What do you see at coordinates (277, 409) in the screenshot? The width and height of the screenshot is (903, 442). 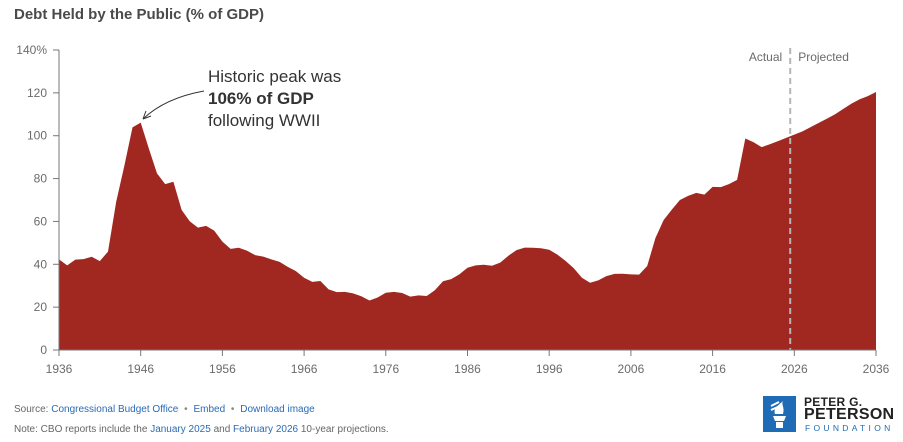 I see `download-image-link: Download image` at bounding box center [277, 409].